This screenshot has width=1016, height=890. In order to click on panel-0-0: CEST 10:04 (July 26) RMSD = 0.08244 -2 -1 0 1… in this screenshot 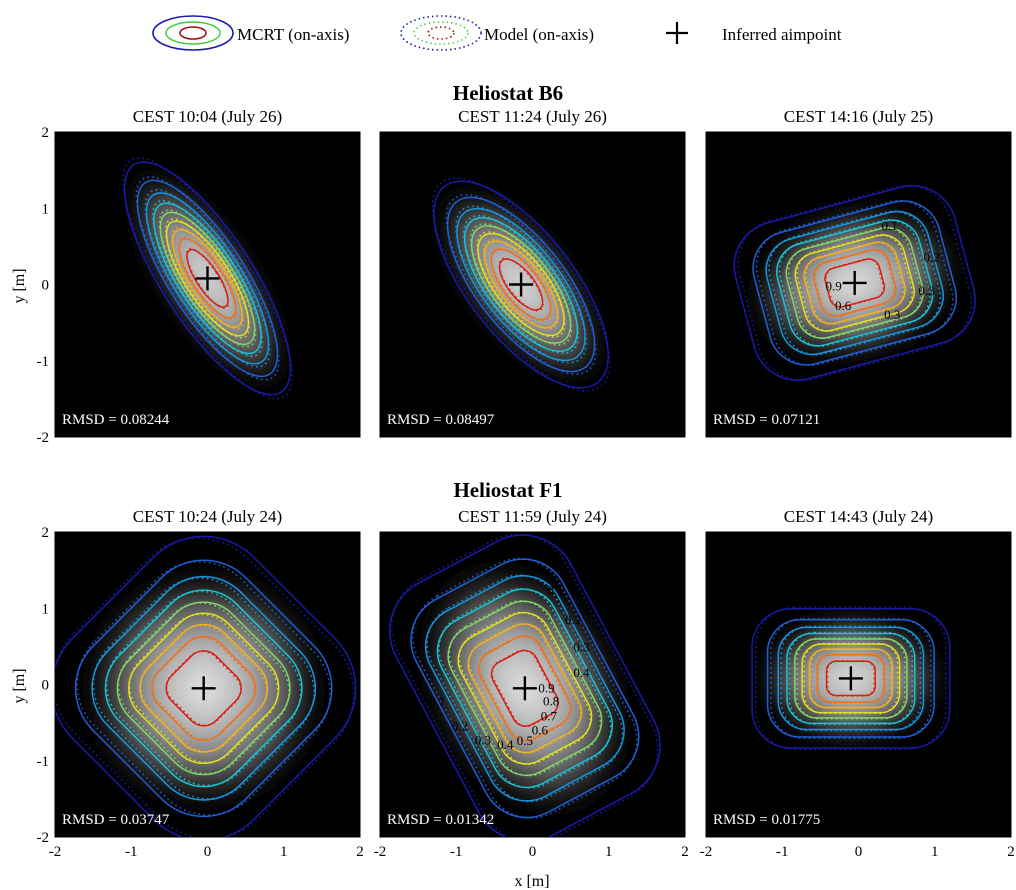, I will do `click(199, 276)`.